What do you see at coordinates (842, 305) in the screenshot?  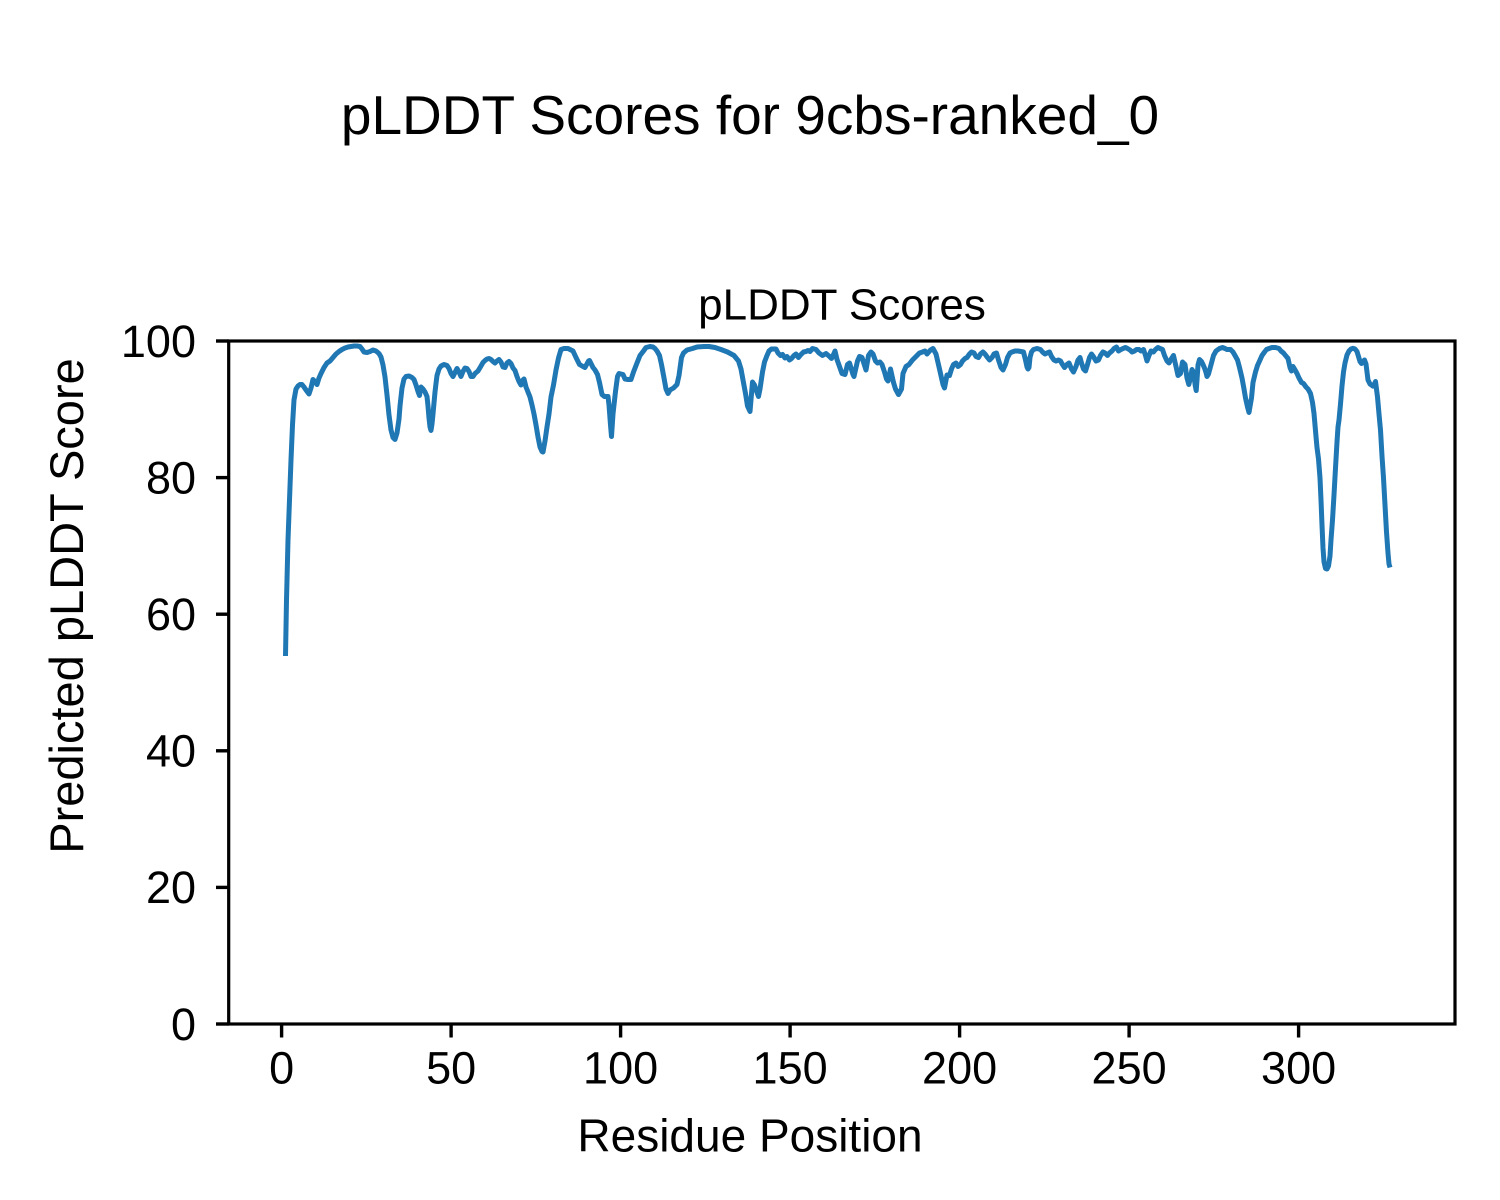 I see `svg-text: pLDDT Scores` at bounding box center [842, 305].